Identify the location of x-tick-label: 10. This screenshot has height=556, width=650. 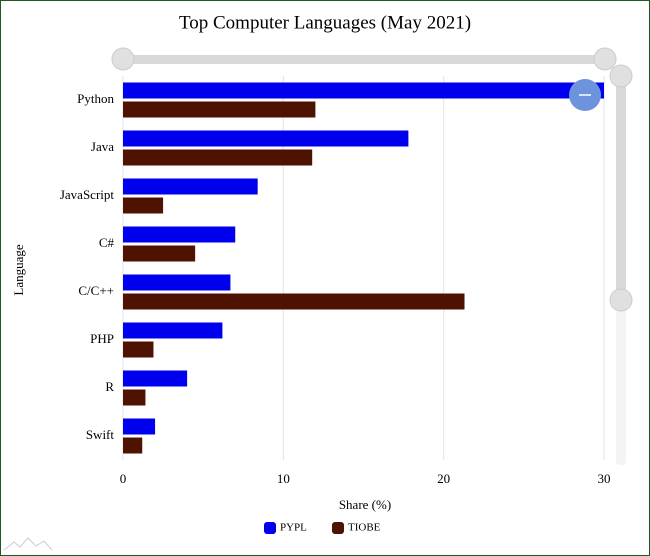
(283, 478).